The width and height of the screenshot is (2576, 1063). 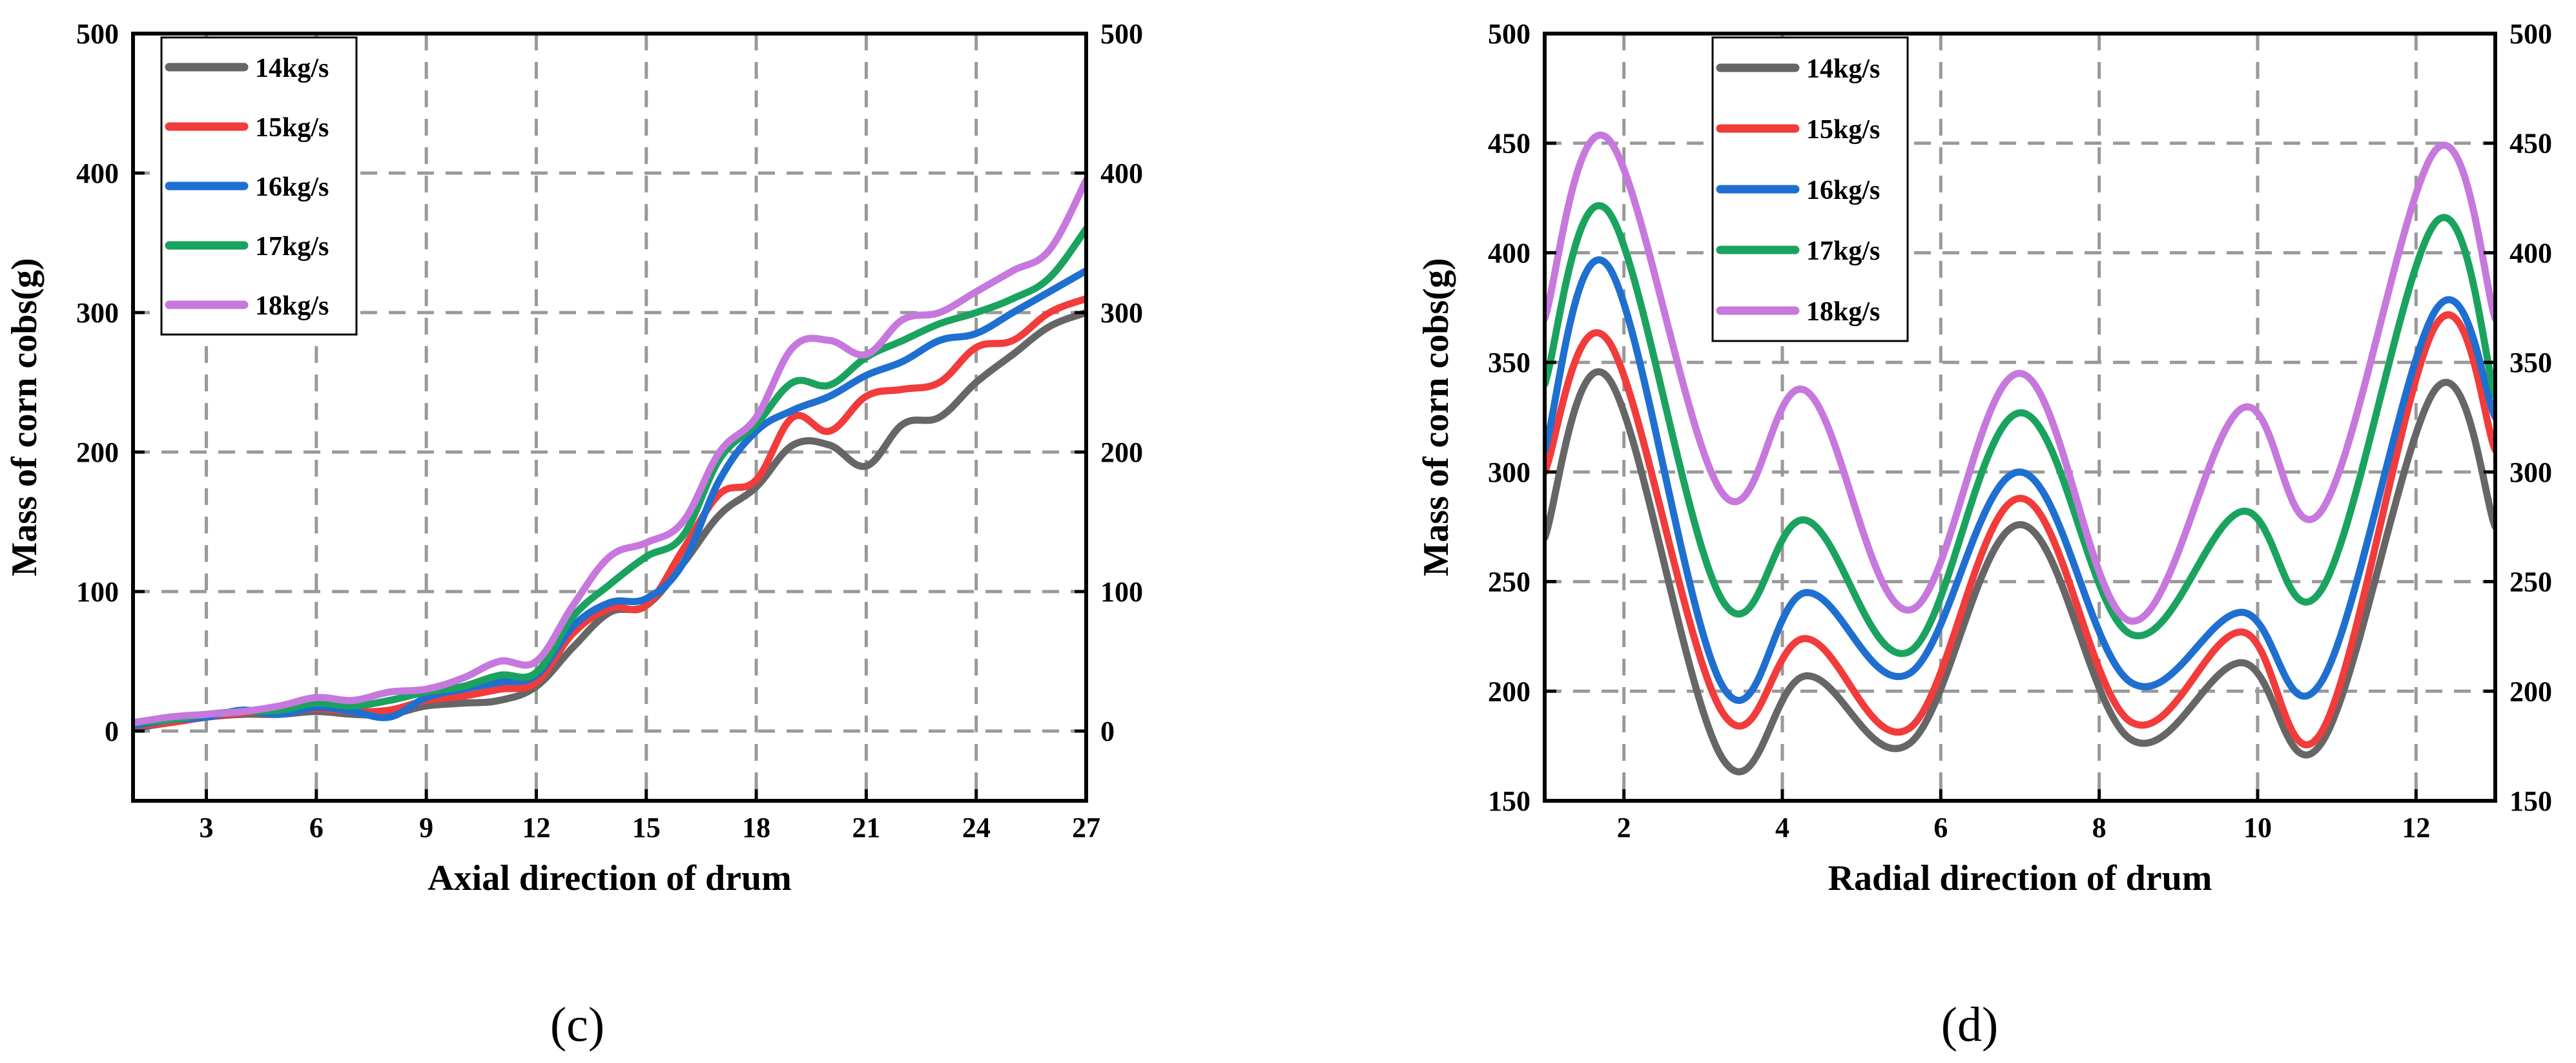 What do you see at coordinates (426, 827) in the screenshot?
I see `x-tick-label: 9` at bounding box center [426, 827].